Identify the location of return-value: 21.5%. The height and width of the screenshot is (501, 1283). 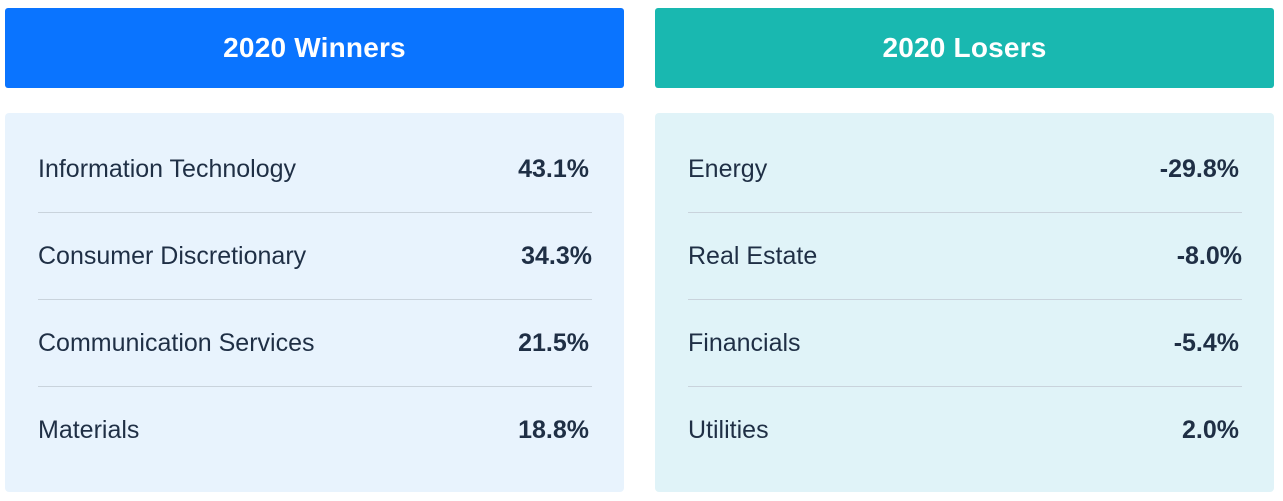
(553, 342).